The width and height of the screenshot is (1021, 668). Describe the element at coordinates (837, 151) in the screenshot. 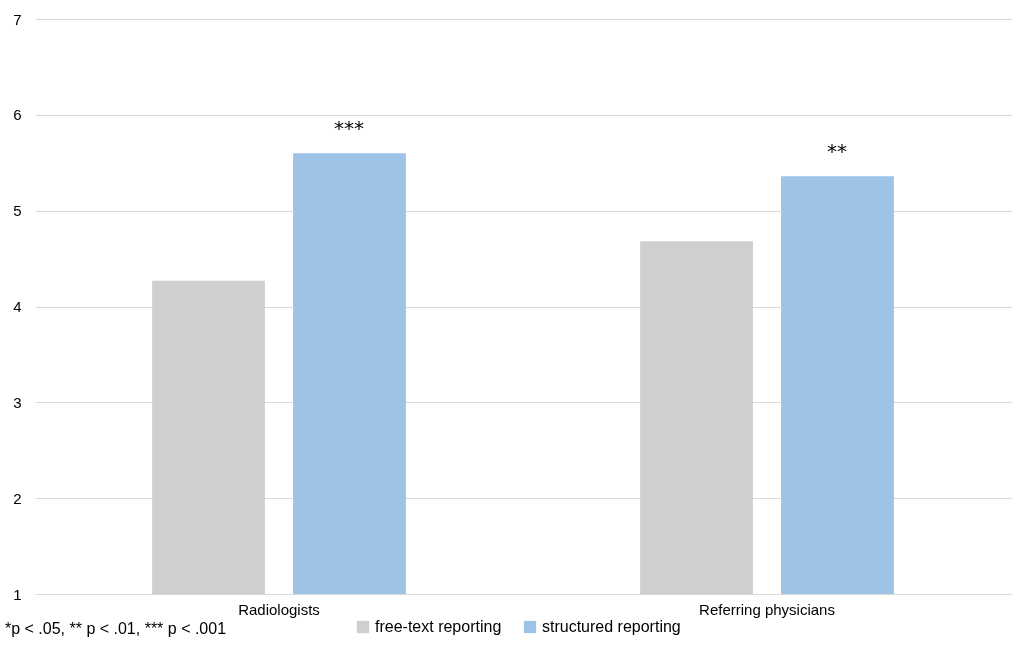

I see `annotation: **` at that location.